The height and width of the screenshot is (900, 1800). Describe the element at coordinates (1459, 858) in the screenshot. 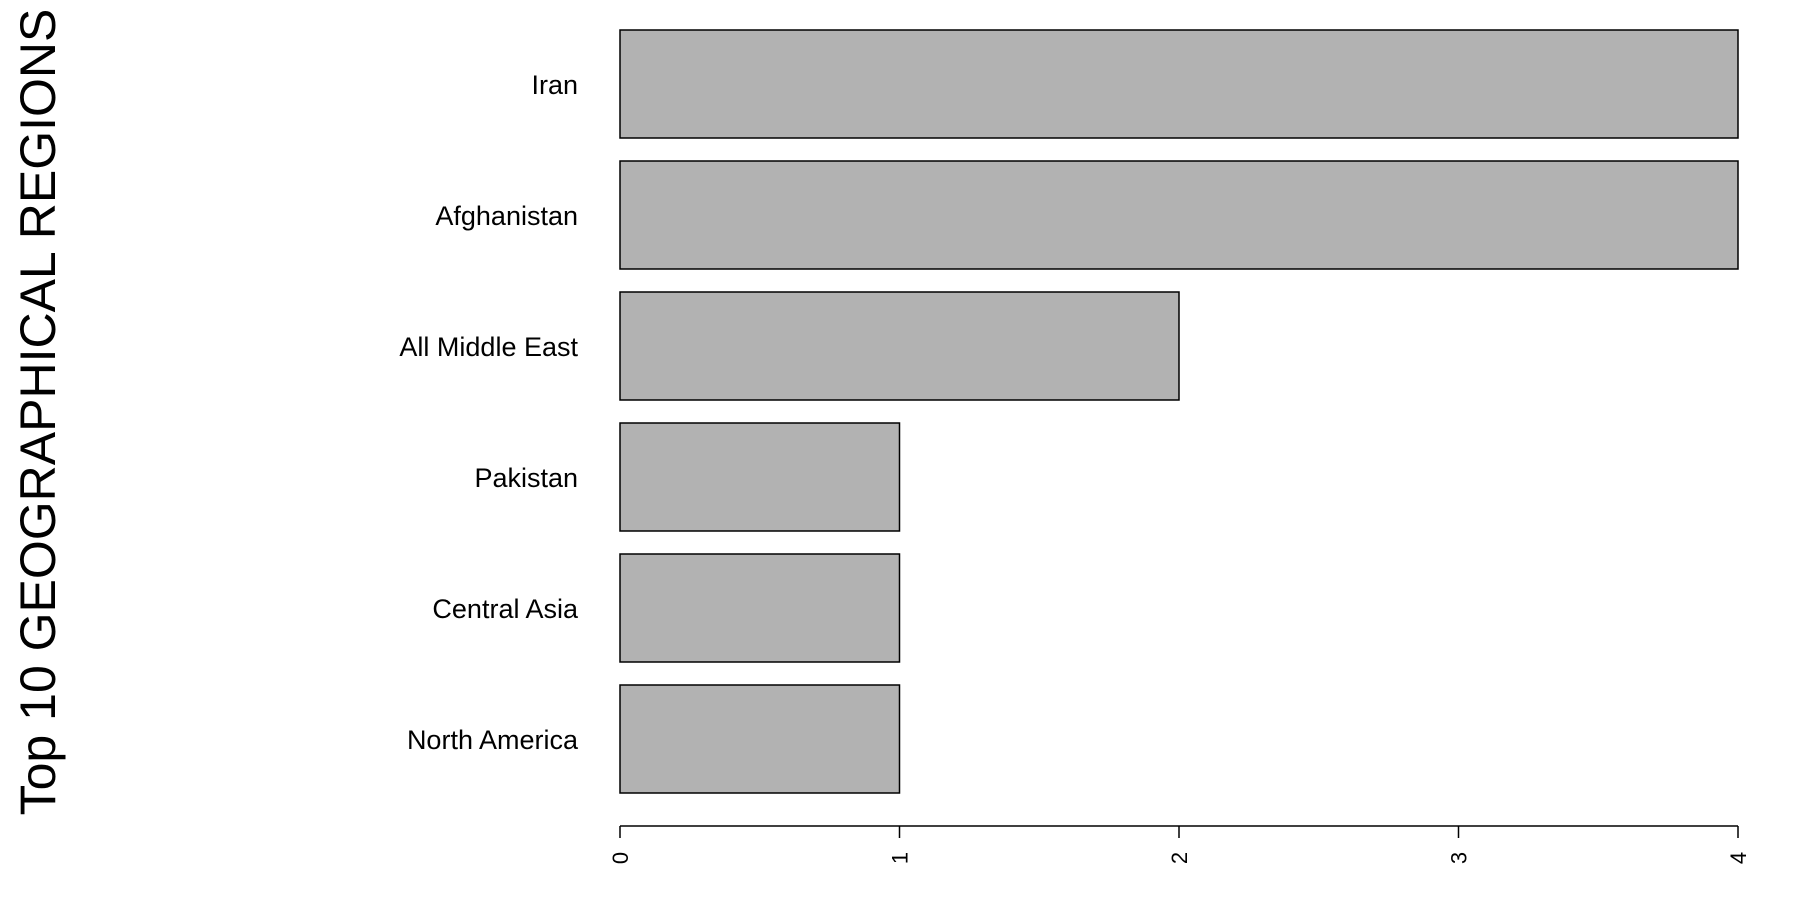

I see `x-tick-label: 3` at that location.